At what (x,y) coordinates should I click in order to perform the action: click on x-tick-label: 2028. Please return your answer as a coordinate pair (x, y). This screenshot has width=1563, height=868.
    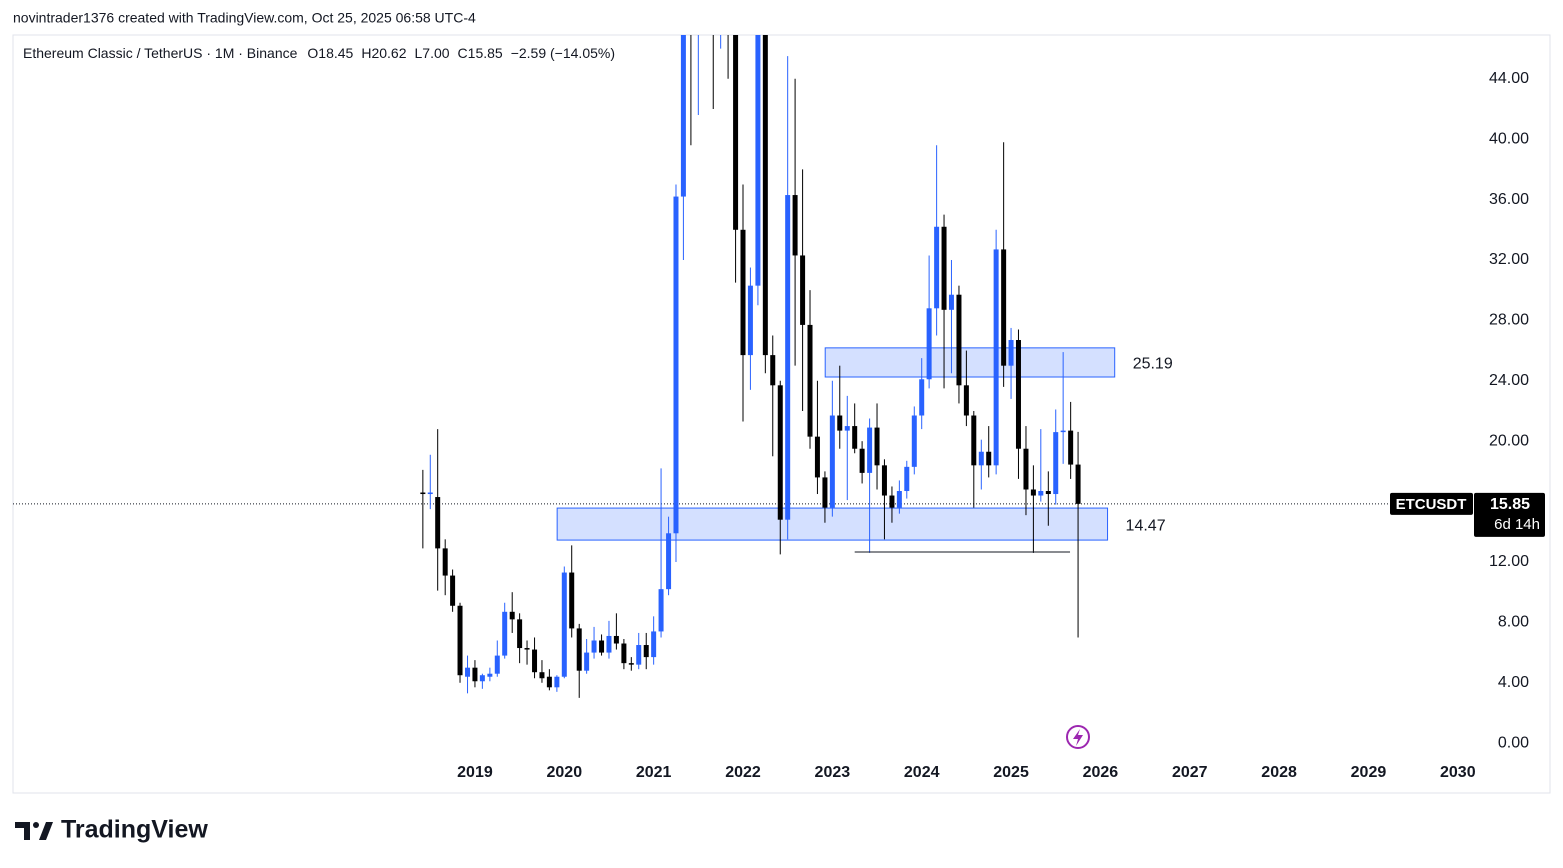
    Looking at the image, I should click on (1279, 772).